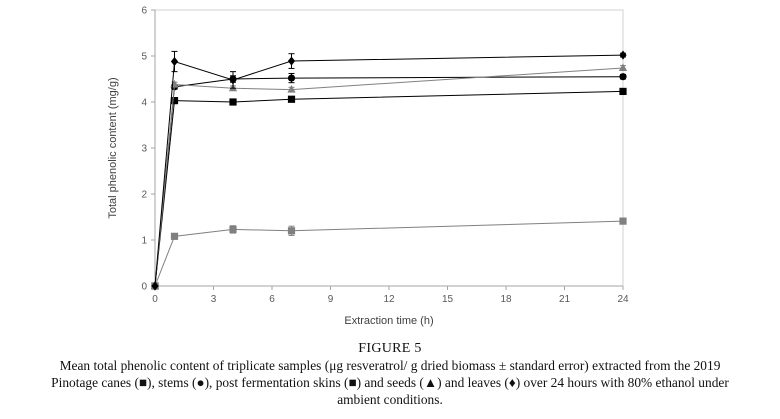 The image size is (780, 419). I want to click on x-tick-label: 3, so click(214, 299).